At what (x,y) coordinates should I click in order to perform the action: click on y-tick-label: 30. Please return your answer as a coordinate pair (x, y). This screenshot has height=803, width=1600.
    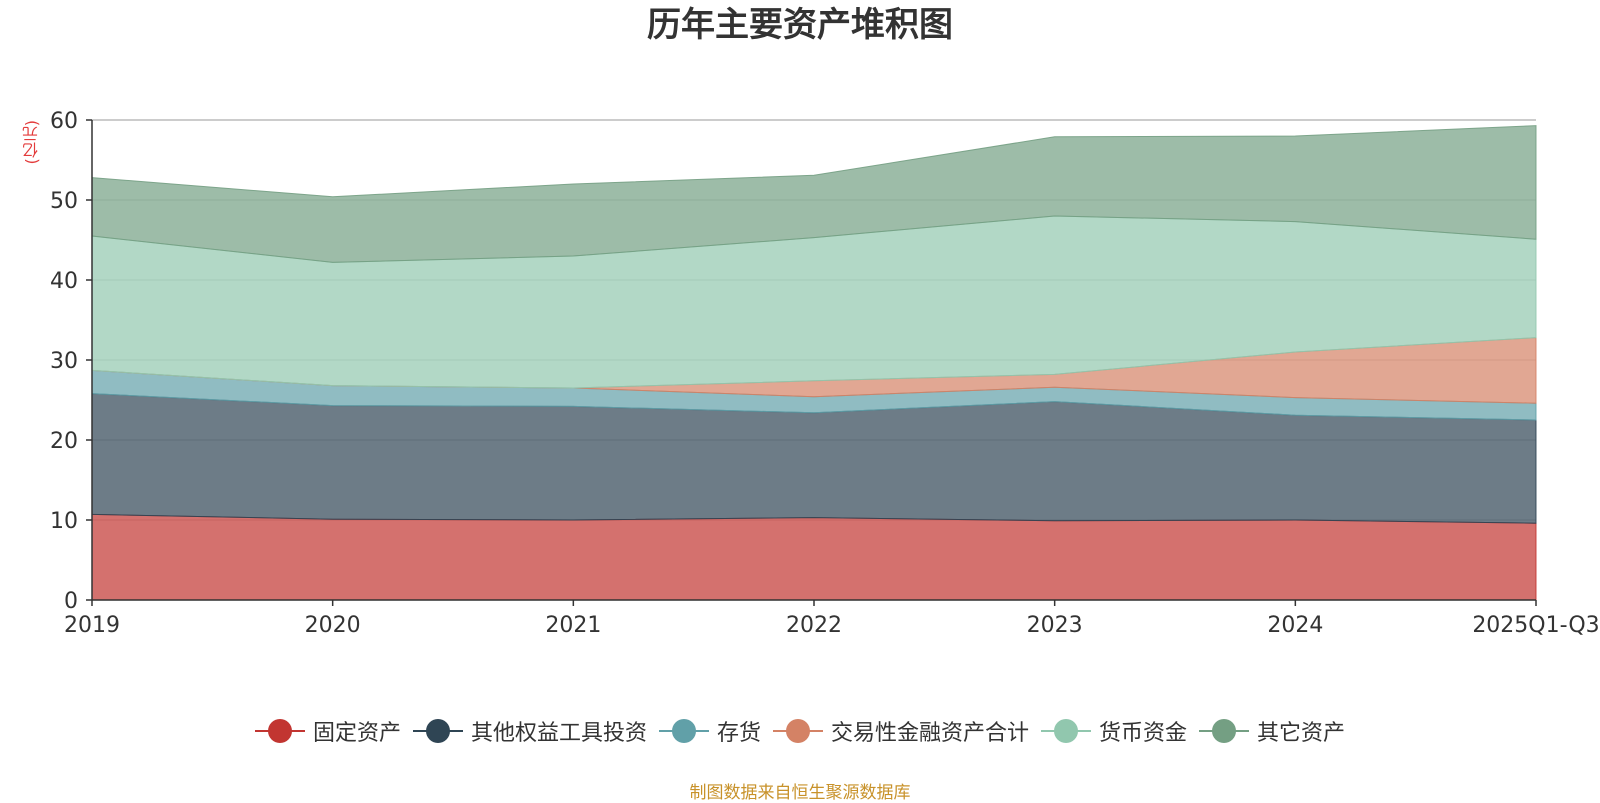
    Looking at the image, I should click on (64, 361).